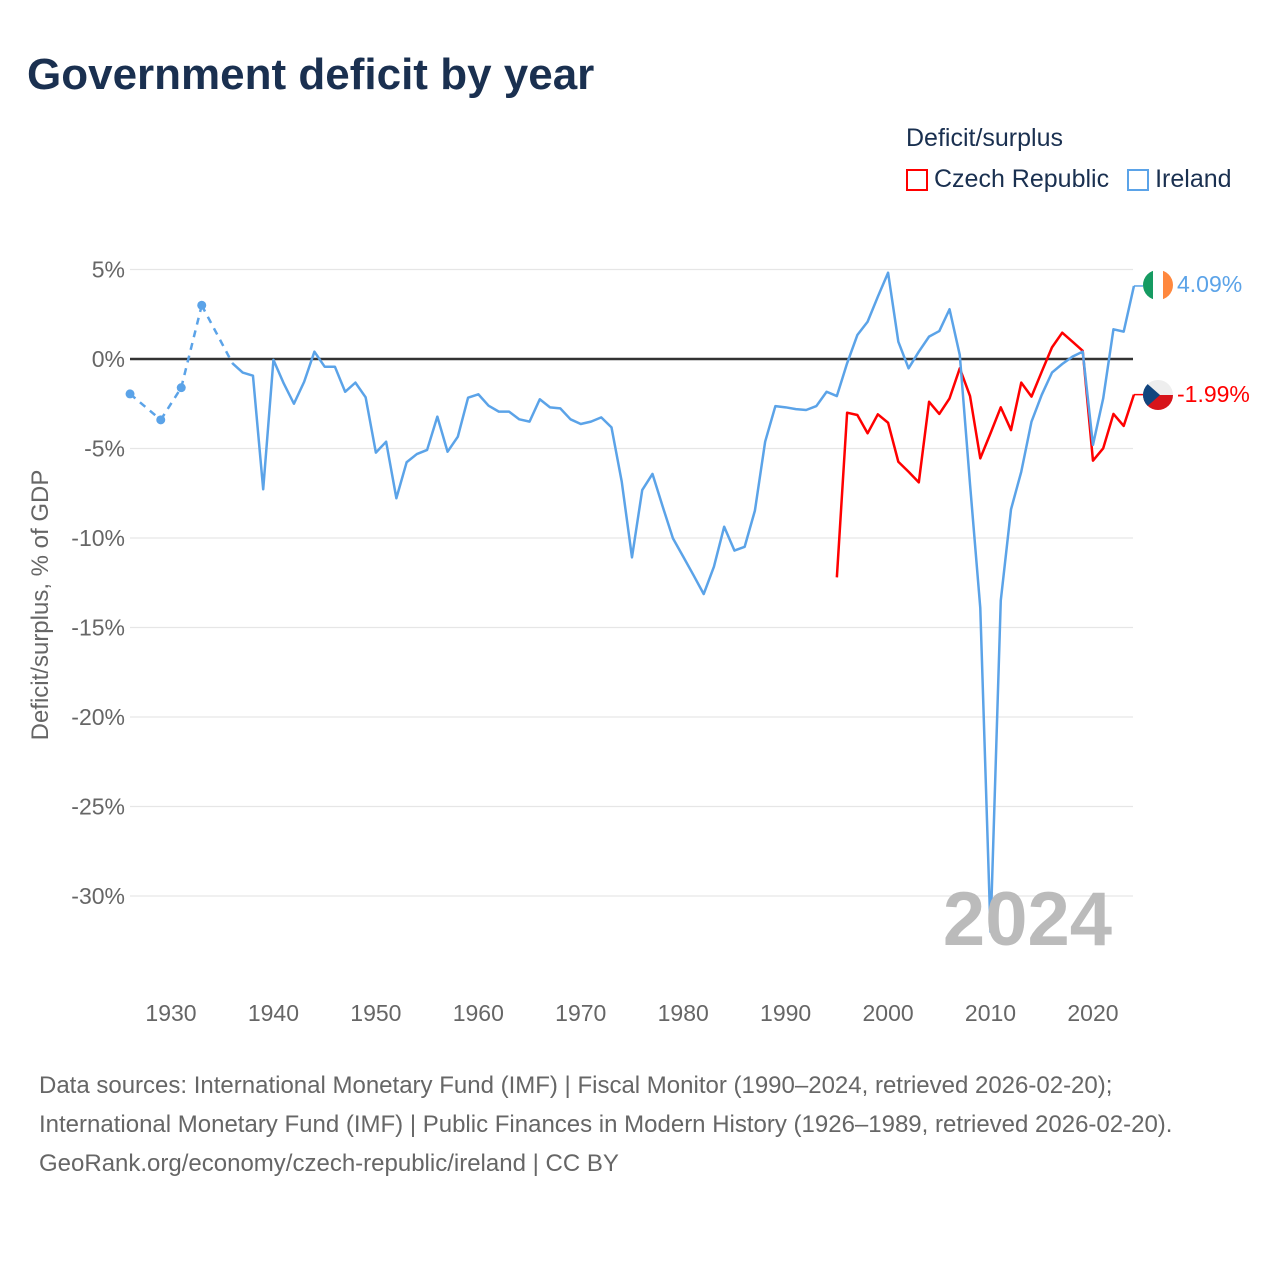  I want to click on czech-flag-icon, so click(1158, 395).